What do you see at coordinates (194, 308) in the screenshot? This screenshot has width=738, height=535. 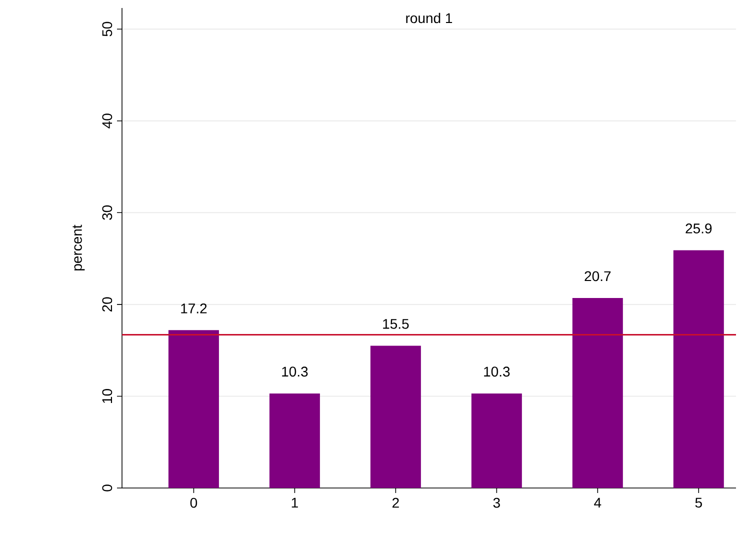 I see `data-label: 17.2` at bounding box center [194, 308].